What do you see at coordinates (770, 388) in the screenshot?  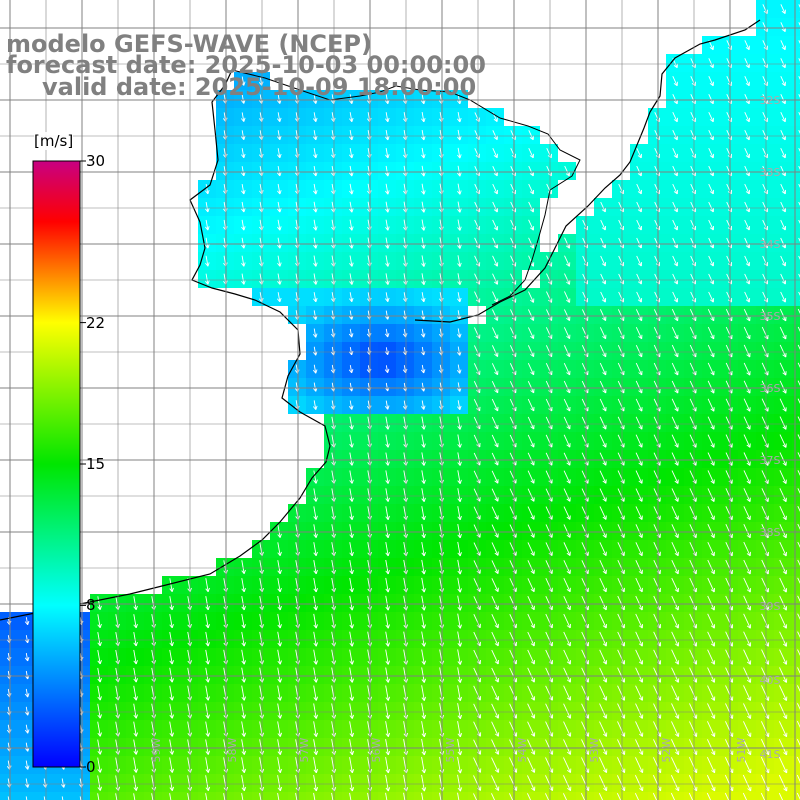 I see `lat-label: 36S` at bounding box center [770, 388].